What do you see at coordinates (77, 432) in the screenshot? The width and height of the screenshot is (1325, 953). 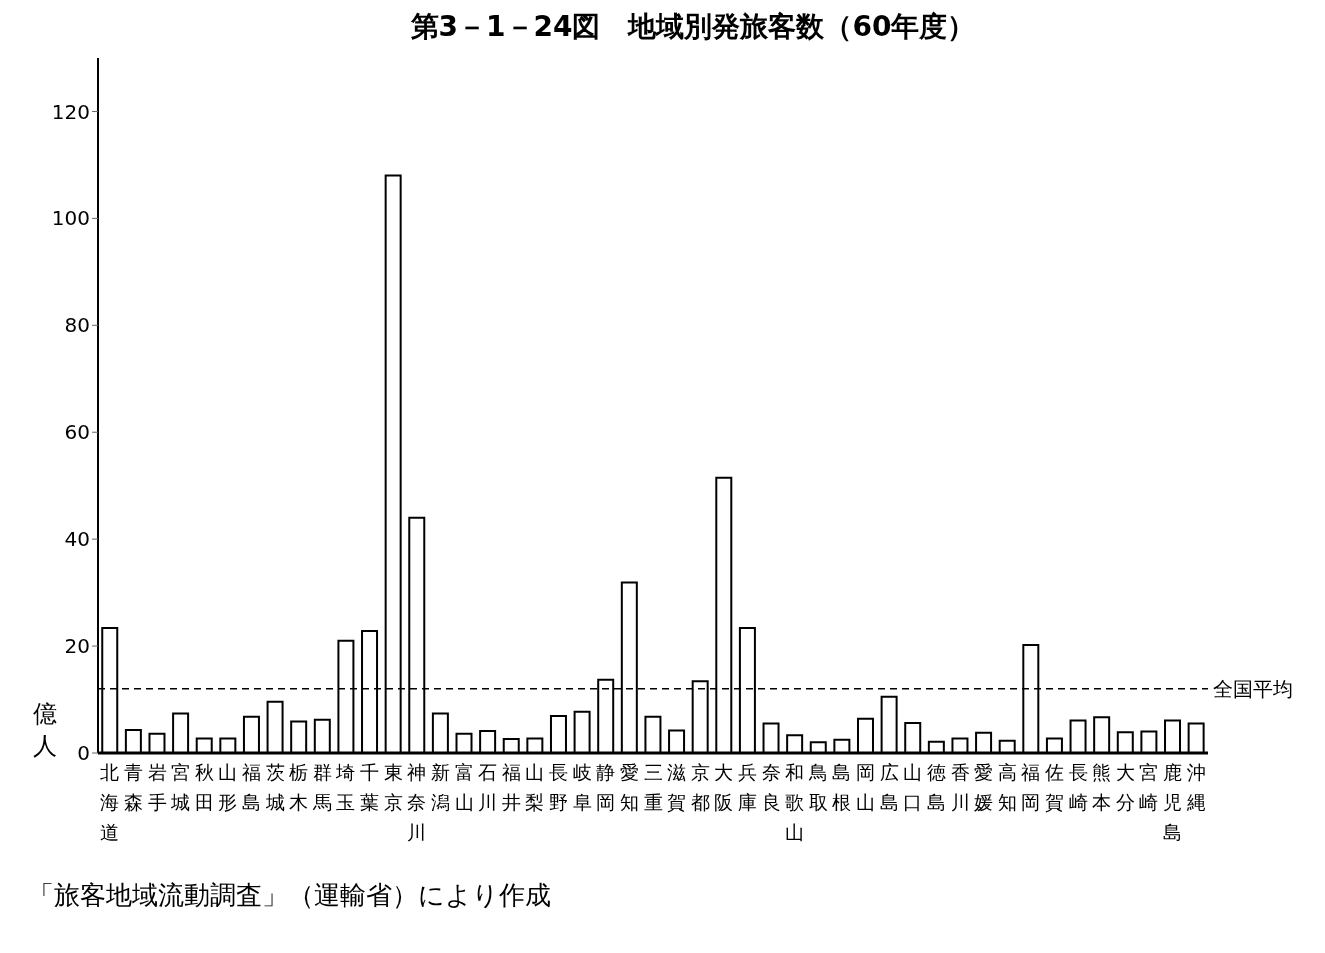 I see `y-tick-label: 60` at bounding box center [77, 432].